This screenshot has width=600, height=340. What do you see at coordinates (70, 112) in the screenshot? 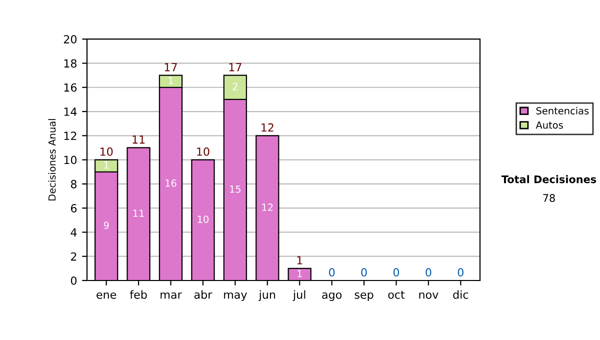
I see `y-tick-label: 14` at bounding box center [70, 112].